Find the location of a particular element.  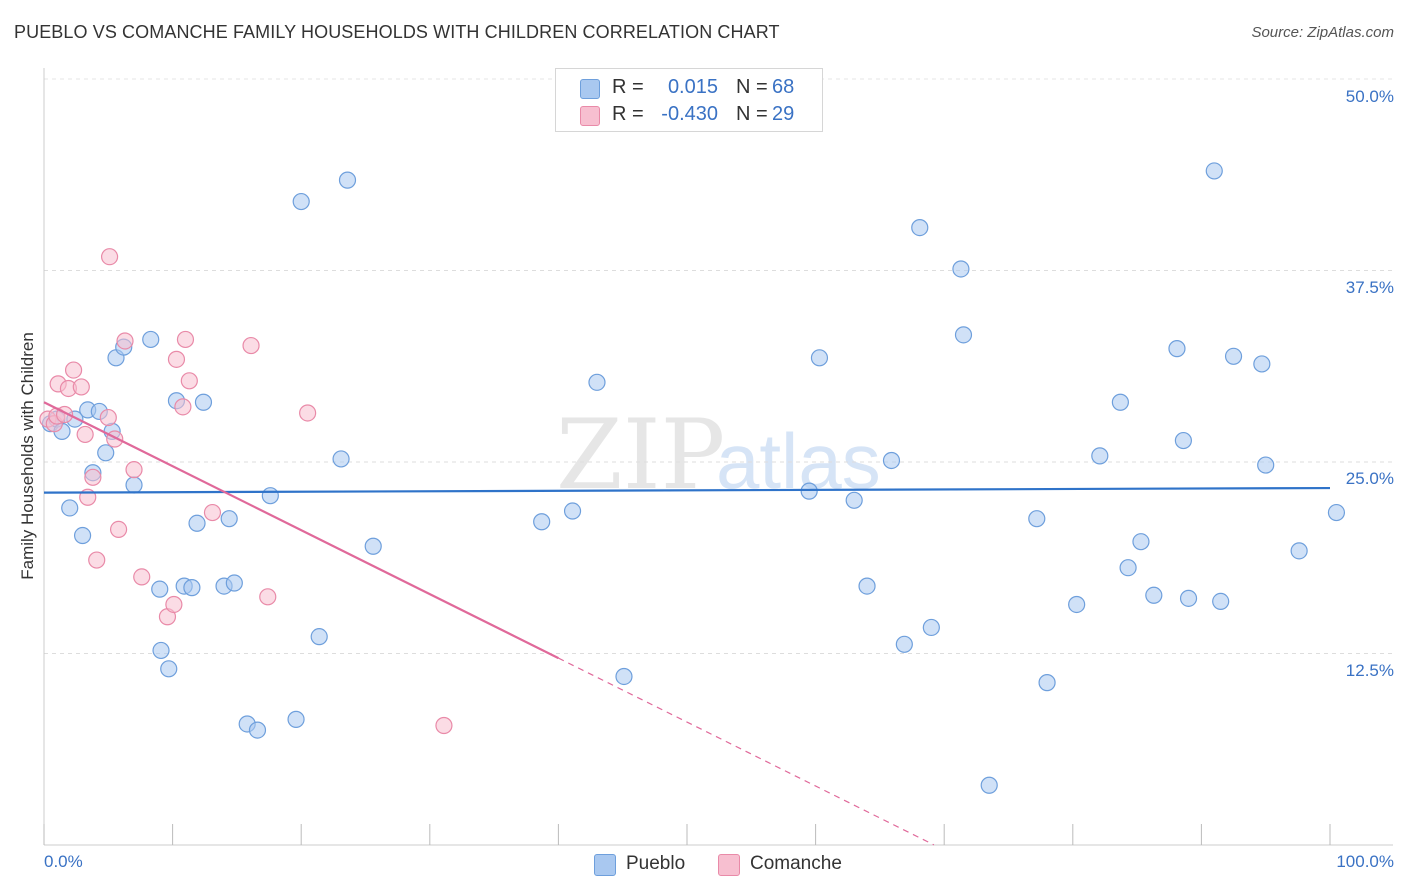

pueblo-trend-line is located at coordinates (687, 490).